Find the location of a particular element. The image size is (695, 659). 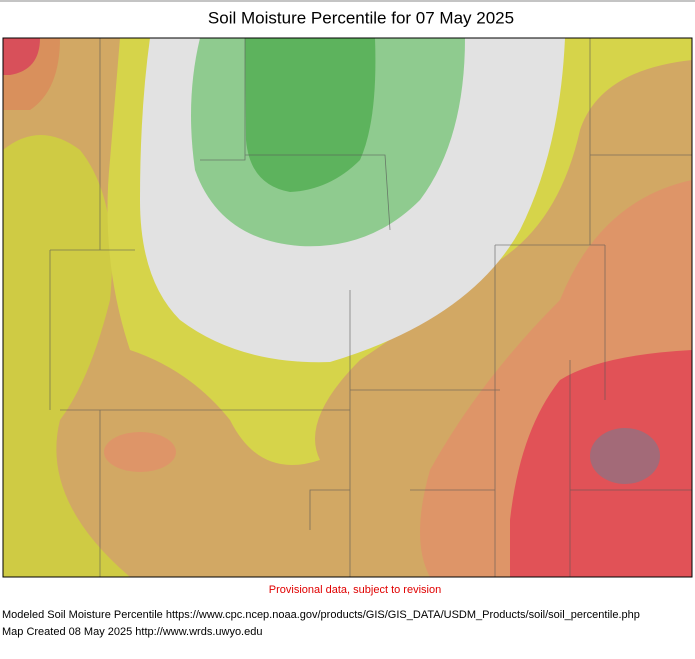

map-title: Soil Moisture Percentile for 07 May 2025 is located at coordinates (361, 17).